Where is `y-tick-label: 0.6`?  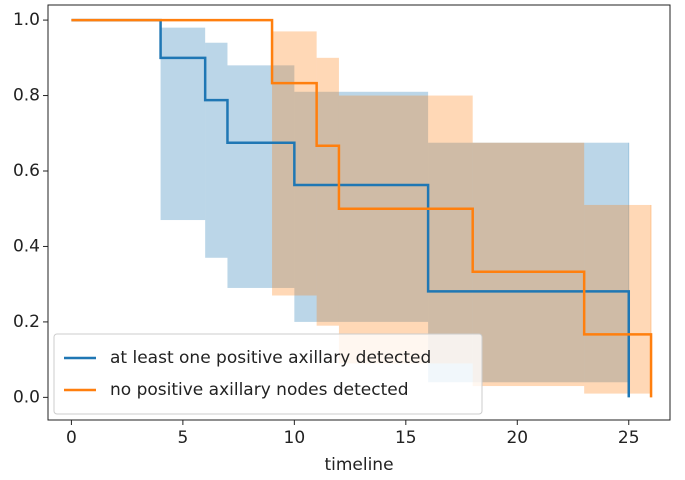
y-tick-label: 0.6 is located at coordinates (26, 171).